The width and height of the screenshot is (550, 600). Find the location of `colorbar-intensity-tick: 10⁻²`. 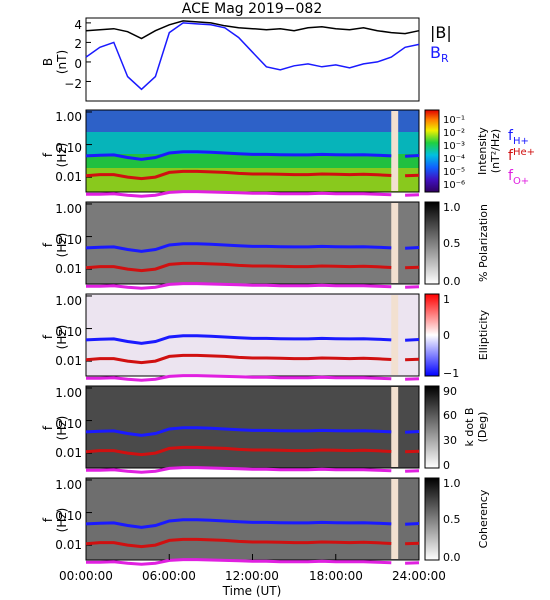

colorbar-intensity-tick: 10⁻² is located at coordinates (454, 133).